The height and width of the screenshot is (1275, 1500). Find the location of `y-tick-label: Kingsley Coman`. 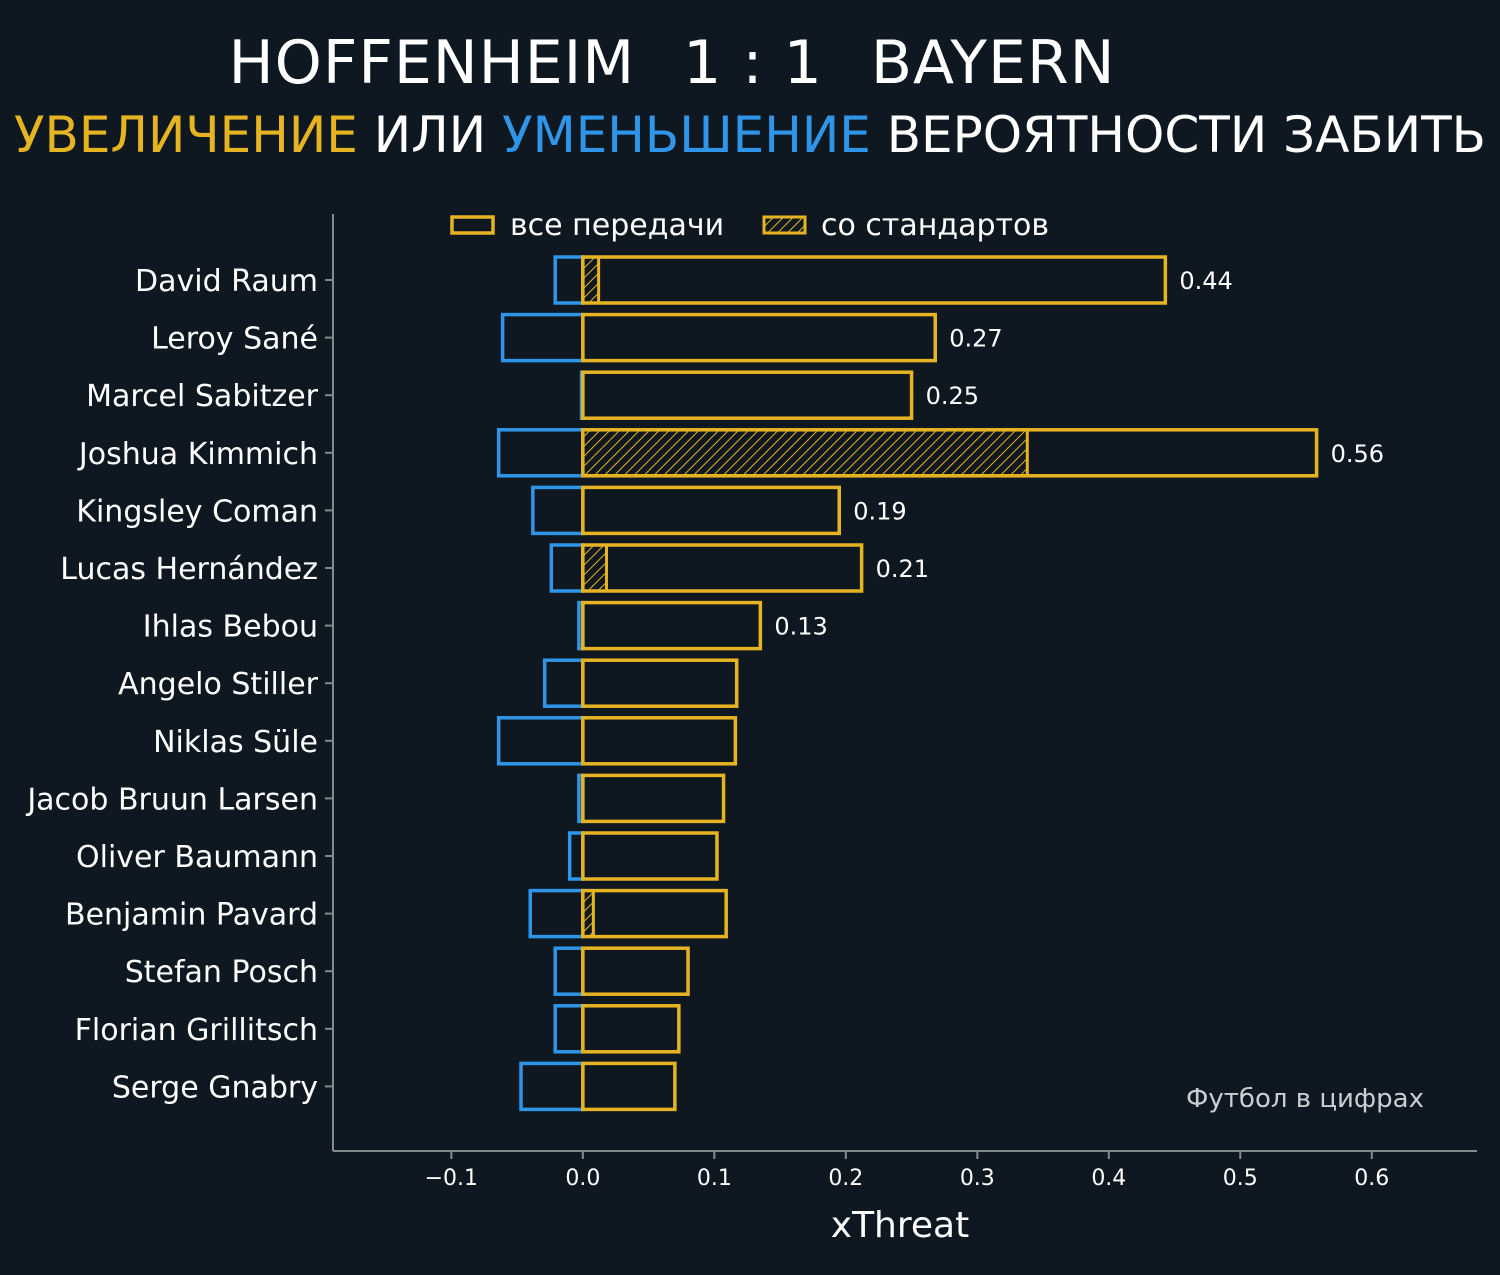

y-tick-label: Kingsley Coman is located at coordinates (197, 511).